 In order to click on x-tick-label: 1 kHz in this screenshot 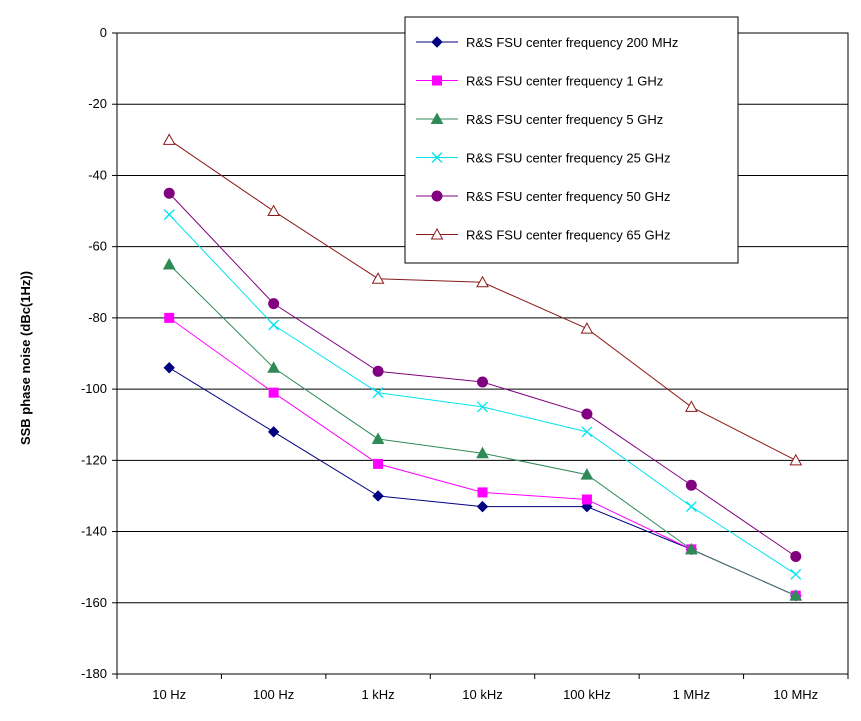, I will do `click(377, 694)`.